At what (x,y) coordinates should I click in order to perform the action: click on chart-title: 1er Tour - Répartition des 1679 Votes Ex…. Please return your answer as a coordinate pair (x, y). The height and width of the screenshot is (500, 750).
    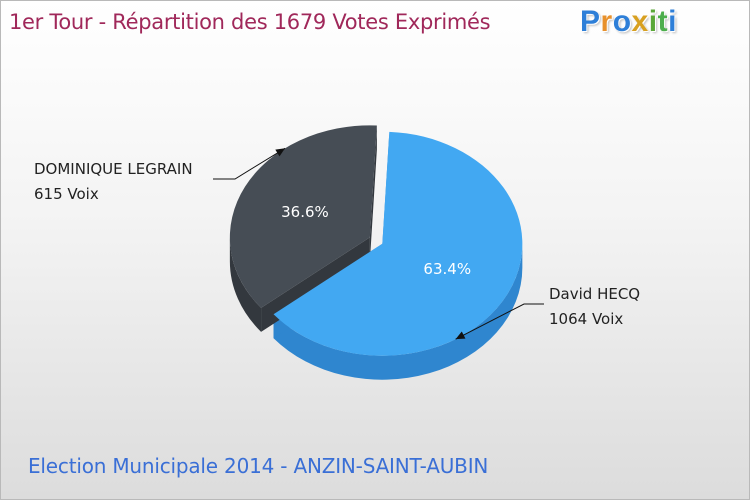
    Looking at the image, I should click on (250, 22).